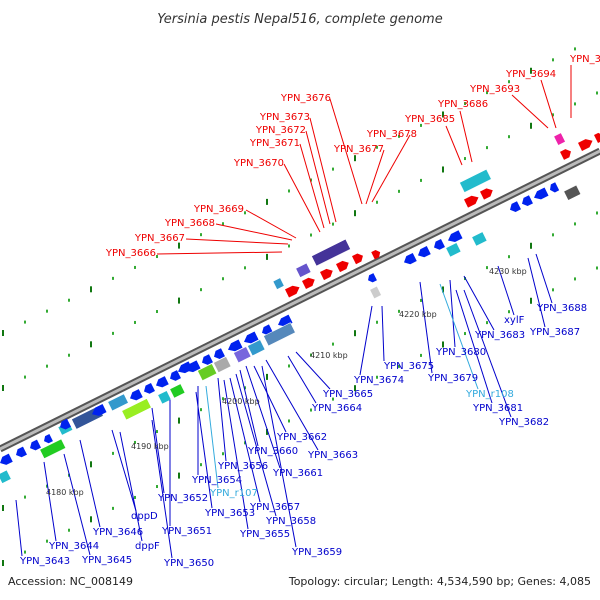 The width and height of the screenshot is (600, 600). Describe the element at coordinates (73, 546) in the screenshot. I see `gene-label: YPN_3644` at that location.